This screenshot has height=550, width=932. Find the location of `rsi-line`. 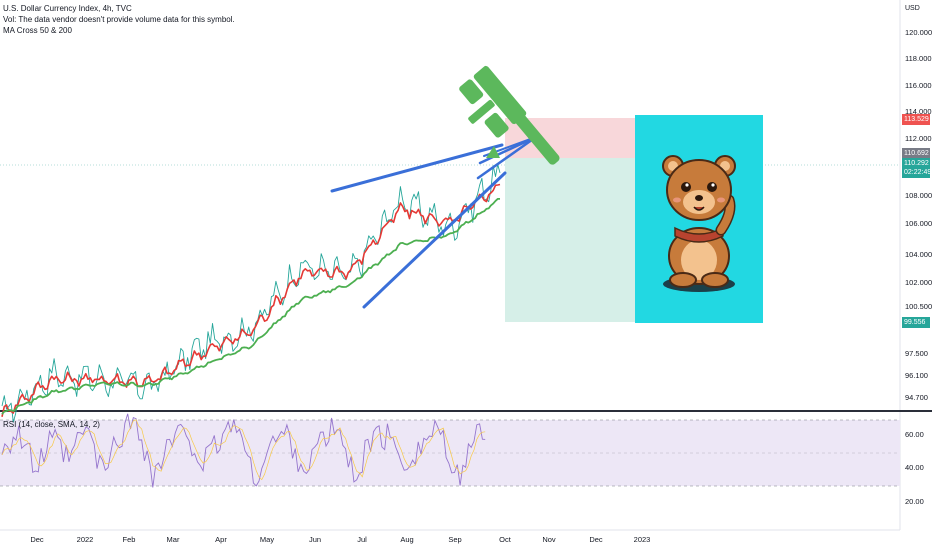

rsi-line is located at coordinates (243, 450).